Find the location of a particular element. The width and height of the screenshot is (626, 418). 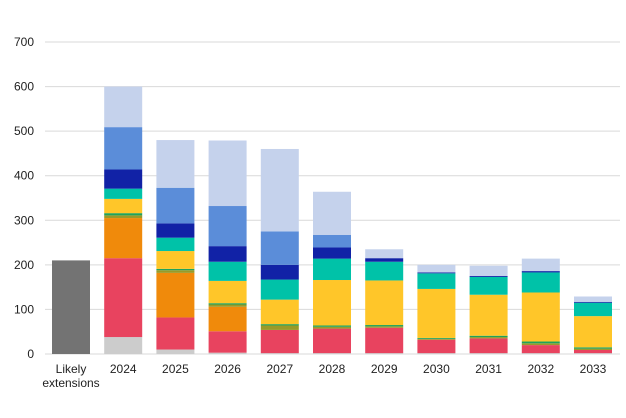

x-tick-label-line: 2027 is located at coordinates (279, 369).